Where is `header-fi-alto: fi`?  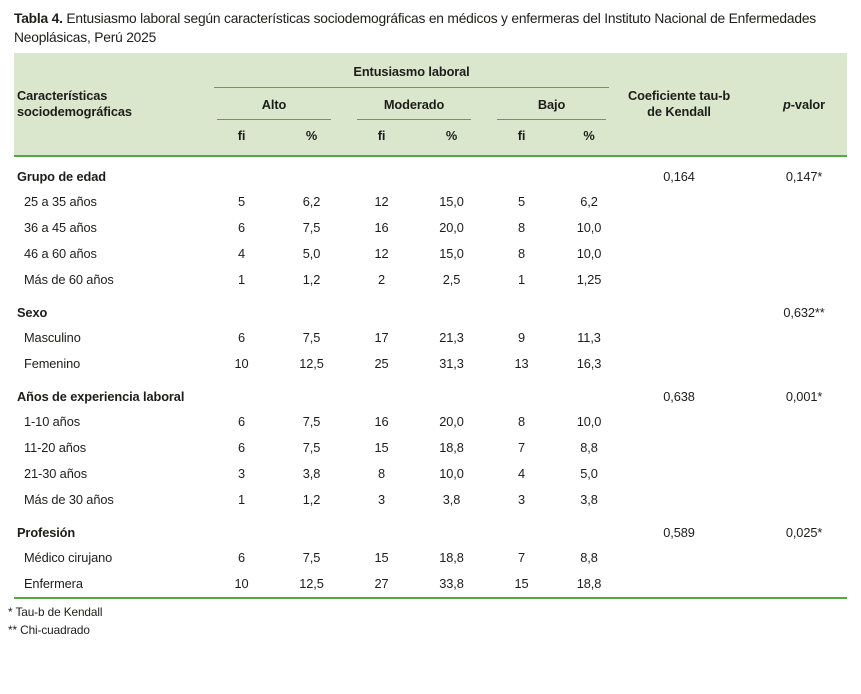 header-fi-alto: fi is located at coordinates (241, 139).